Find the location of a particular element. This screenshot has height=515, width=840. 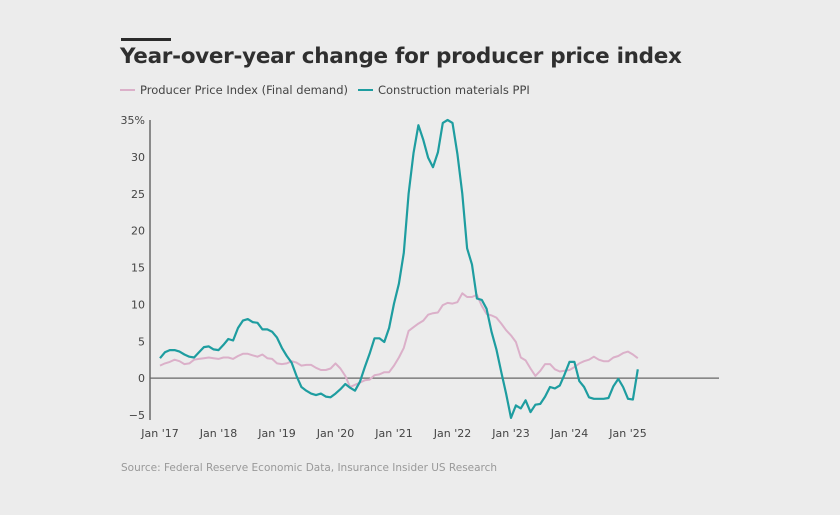

legend-item-construction: Construction materials PPI is located at coordinates (443, 90).